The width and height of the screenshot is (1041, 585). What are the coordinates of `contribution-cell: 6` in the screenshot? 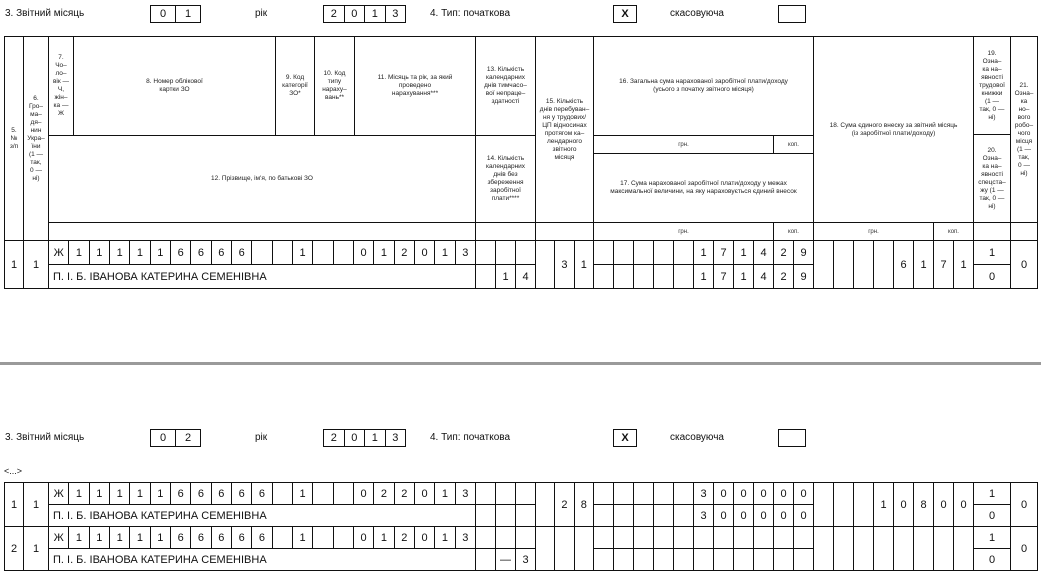 It's located at (903, 264).